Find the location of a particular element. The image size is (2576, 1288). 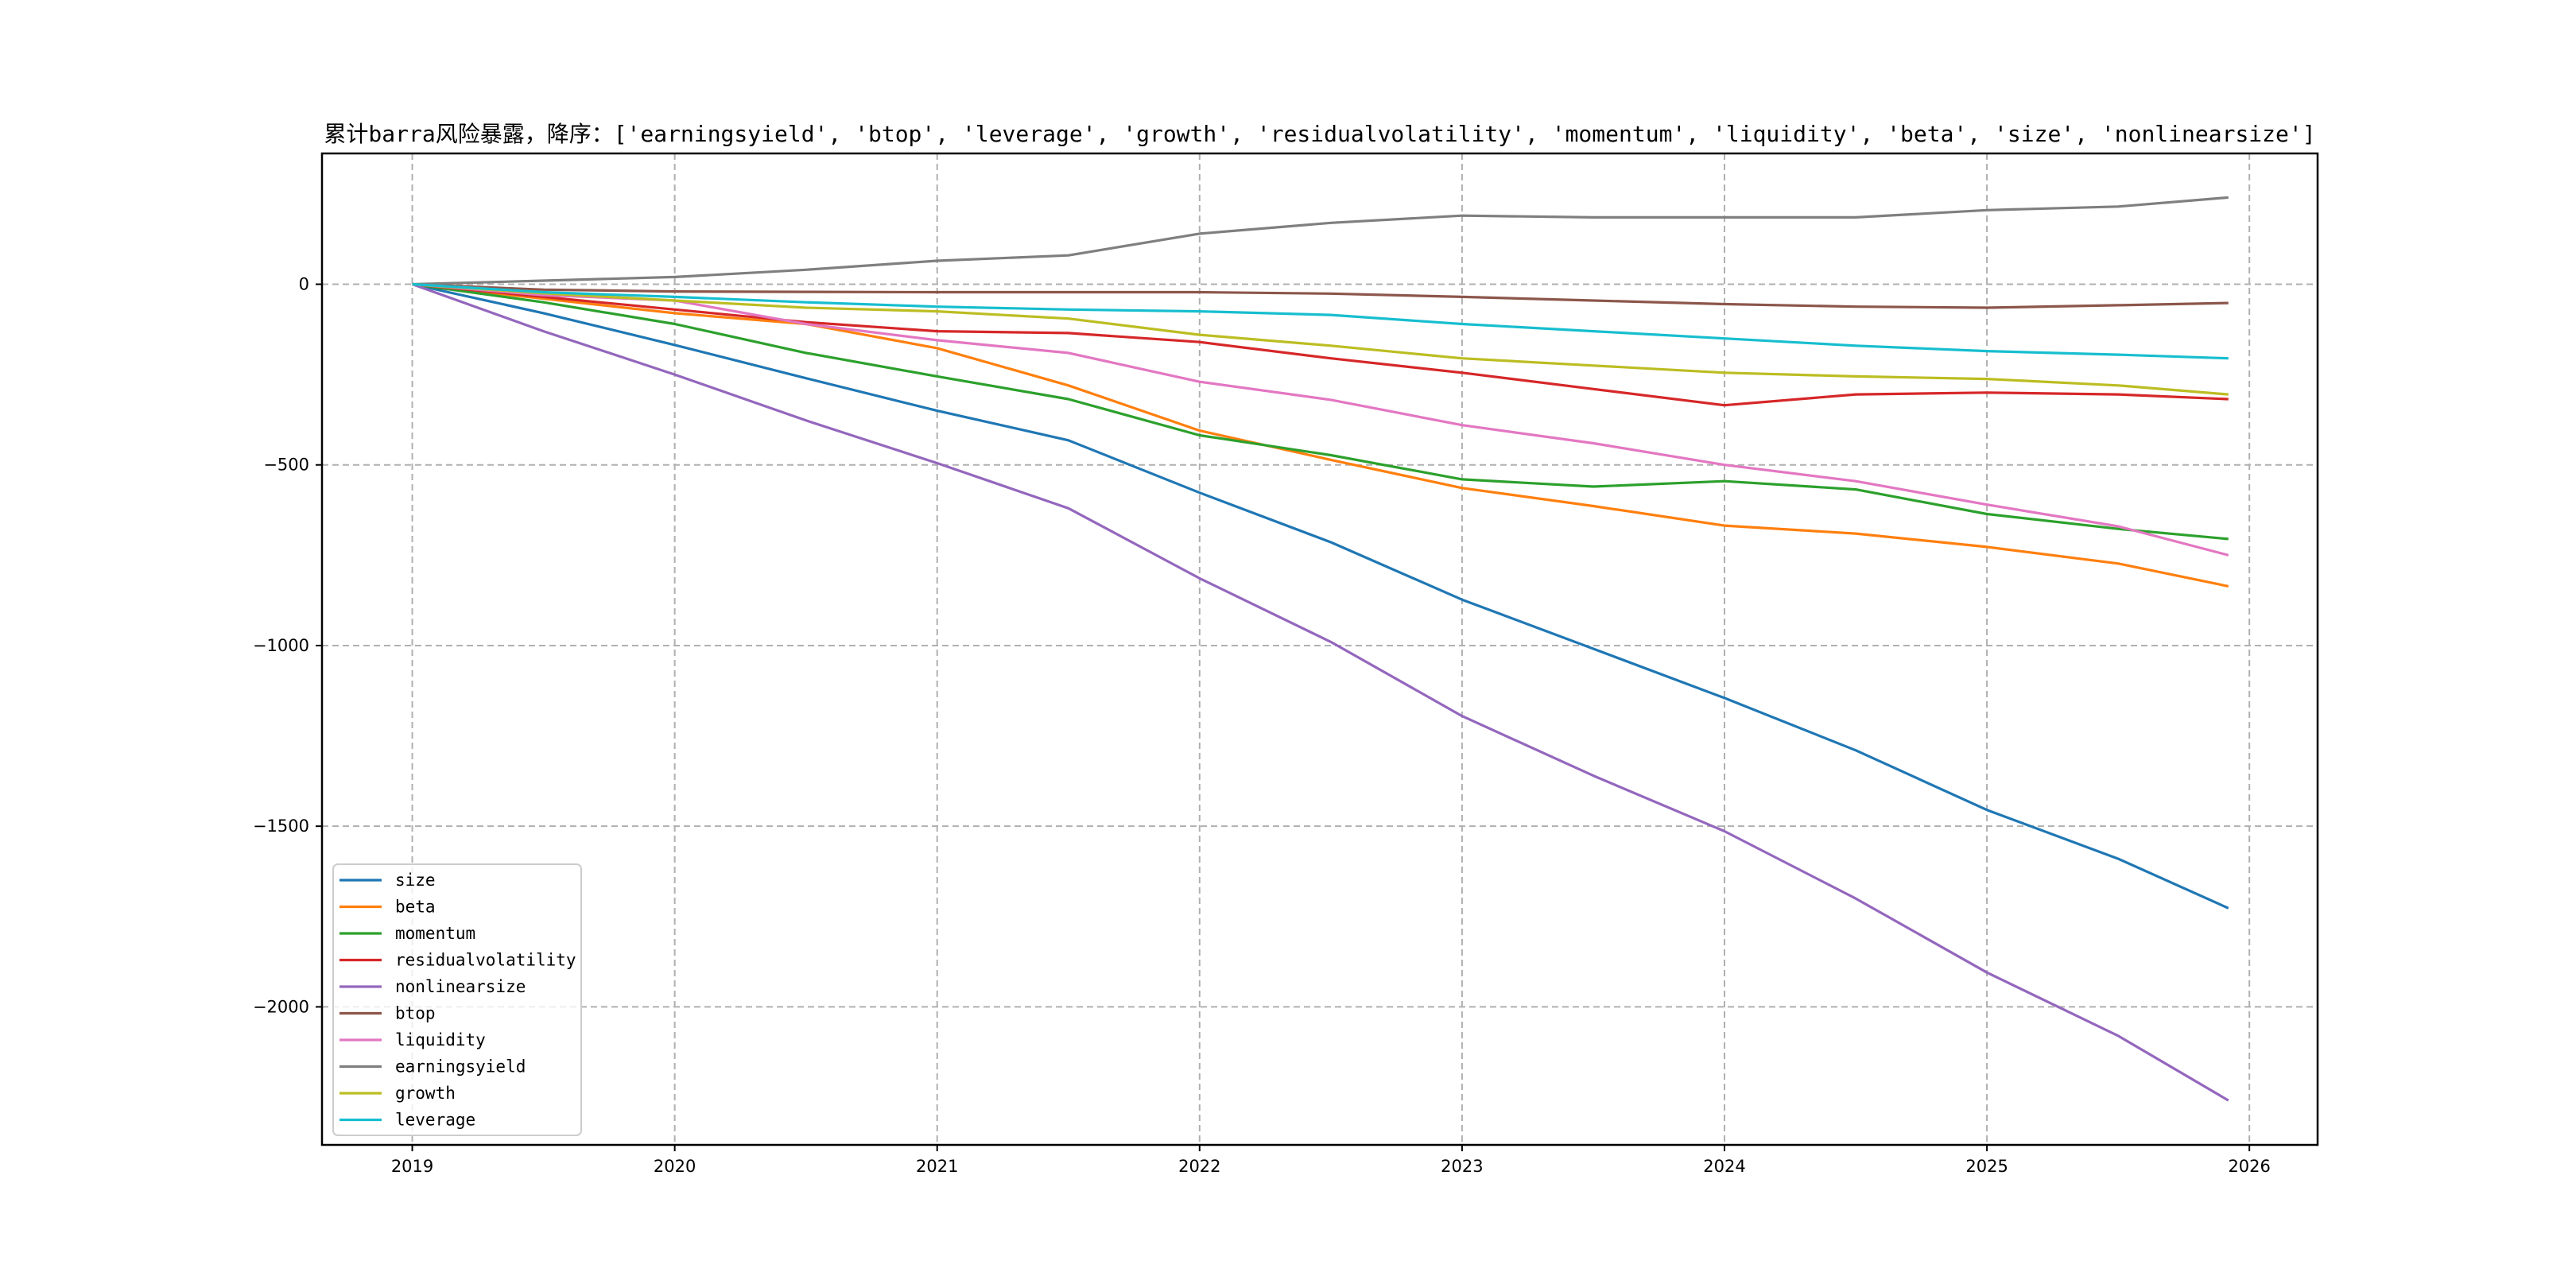

y-tick-label: 0 is located at coordinates (304, 284).